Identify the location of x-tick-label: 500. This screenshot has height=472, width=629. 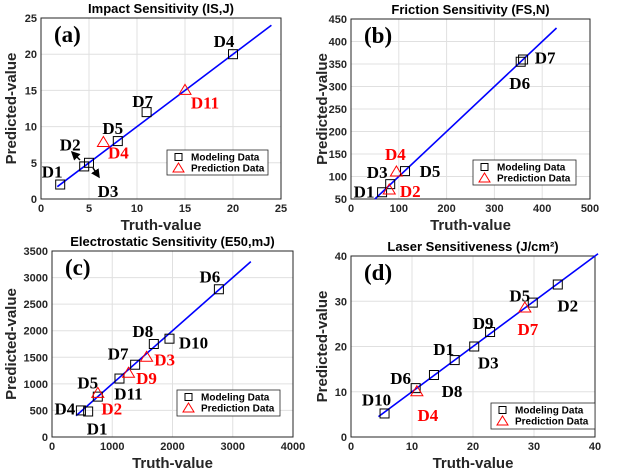
(590, 209).